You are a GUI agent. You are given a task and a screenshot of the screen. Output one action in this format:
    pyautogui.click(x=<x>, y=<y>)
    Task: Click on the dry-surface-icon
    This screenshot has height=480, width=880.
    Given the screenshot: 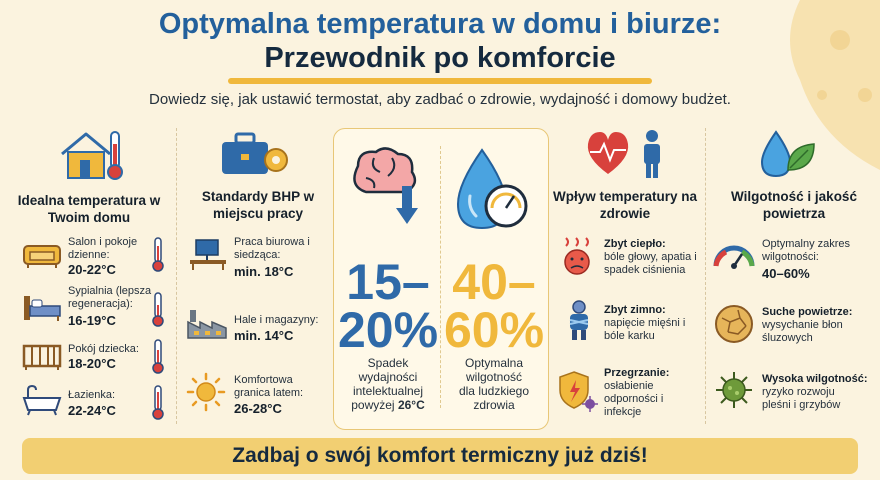 What is the action you would take?
    pyautogui.click(x=734, y=324)
    